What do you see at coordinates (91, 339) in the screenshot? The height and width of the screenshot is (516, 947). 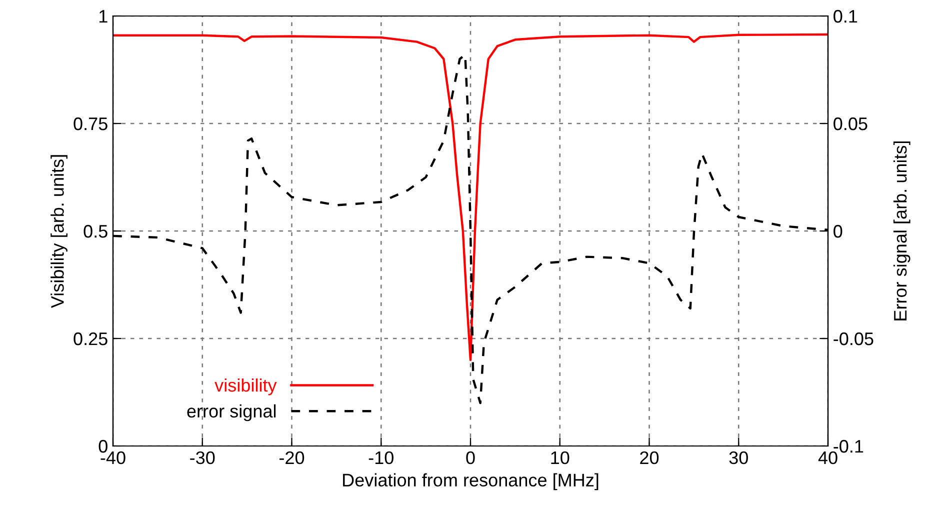 I see `y-tick-label: 0.25` at bounding box center [91, 339].